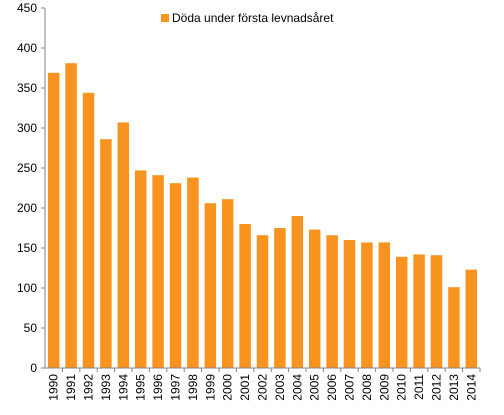 This screenshot has height=415, width=504. What do you see at coordinates (123, 387) in the screenshot?
I see `x-tick-label: 1994` at bounding box center [123, 387].